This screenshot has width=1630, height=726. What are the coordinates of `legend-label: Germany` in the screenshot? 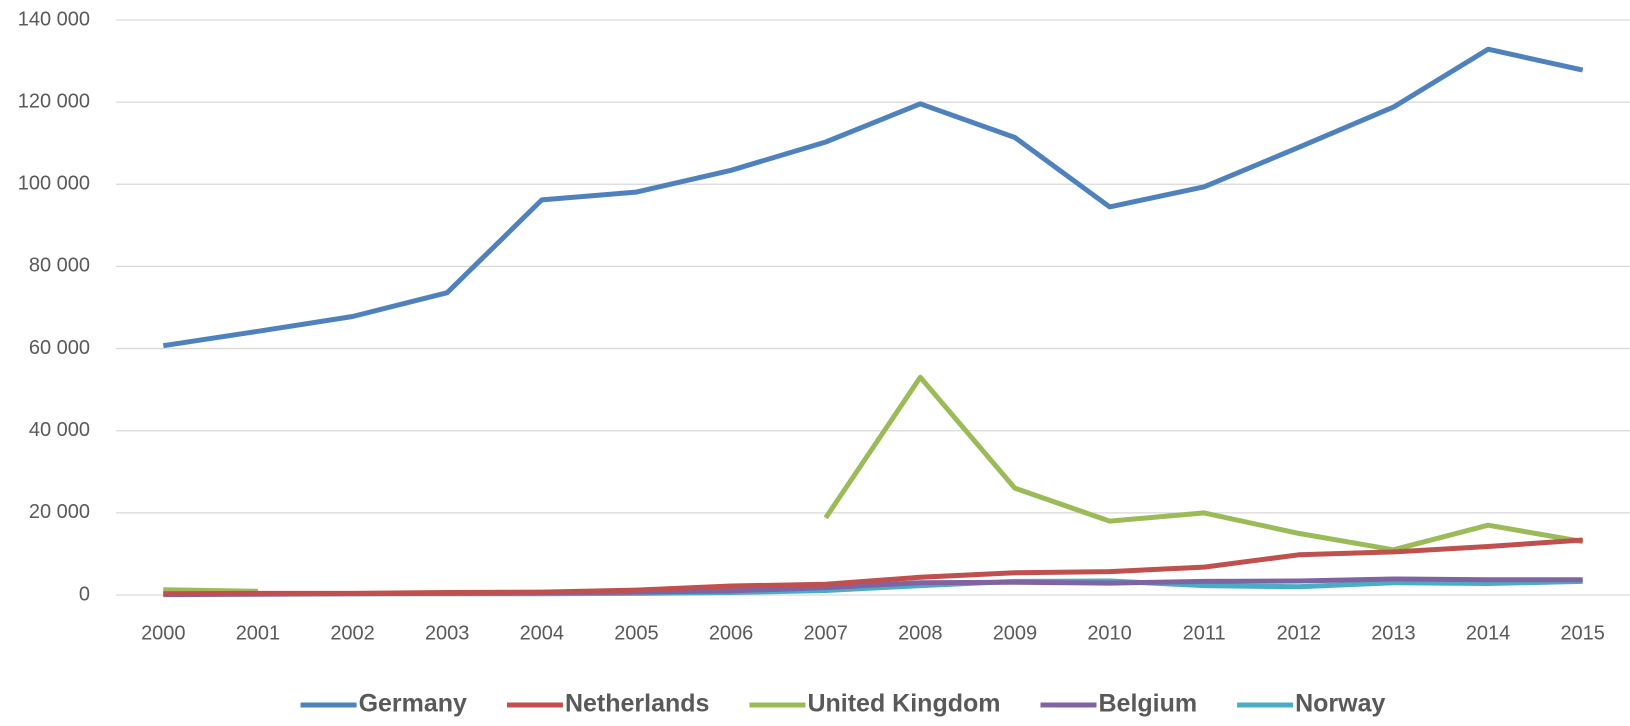 It's located at (413, 704).